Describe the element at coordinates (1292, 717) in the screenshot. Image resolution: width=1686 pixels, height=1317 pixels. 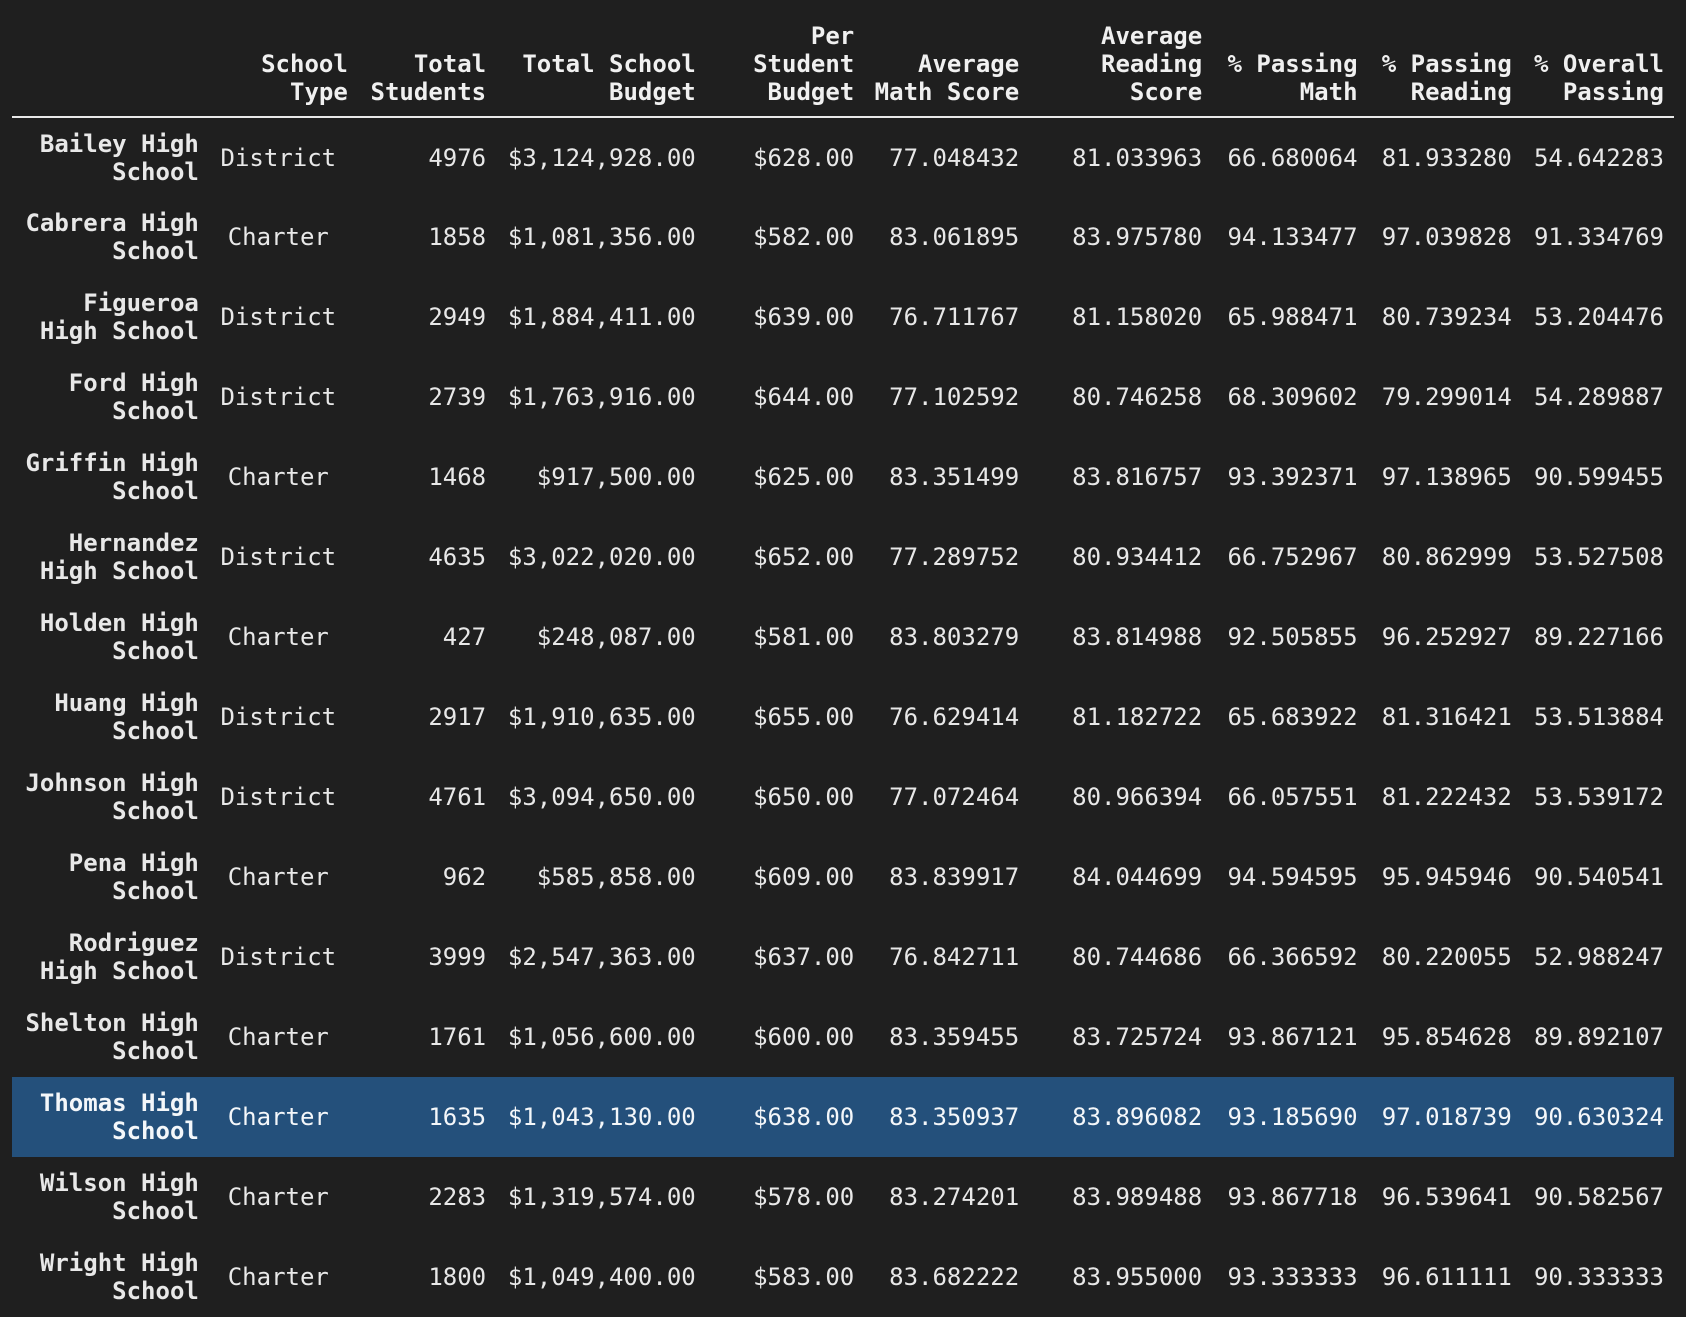
I see `passing-math-cell: 65.683922` at that location.